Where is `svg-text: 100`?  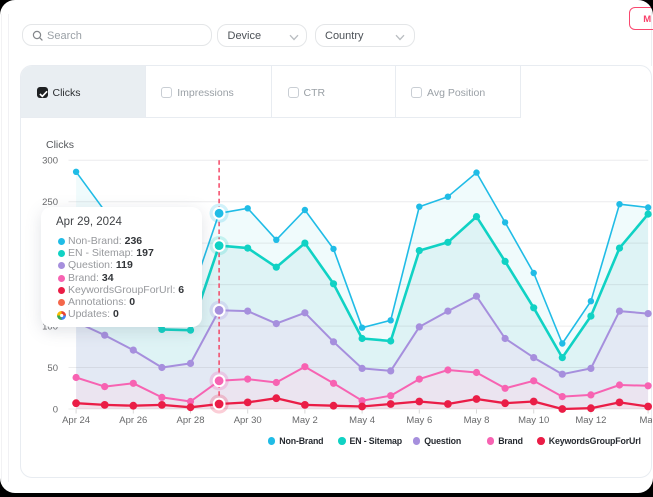
svg-text: 100 is located at coordinates (50, 327).